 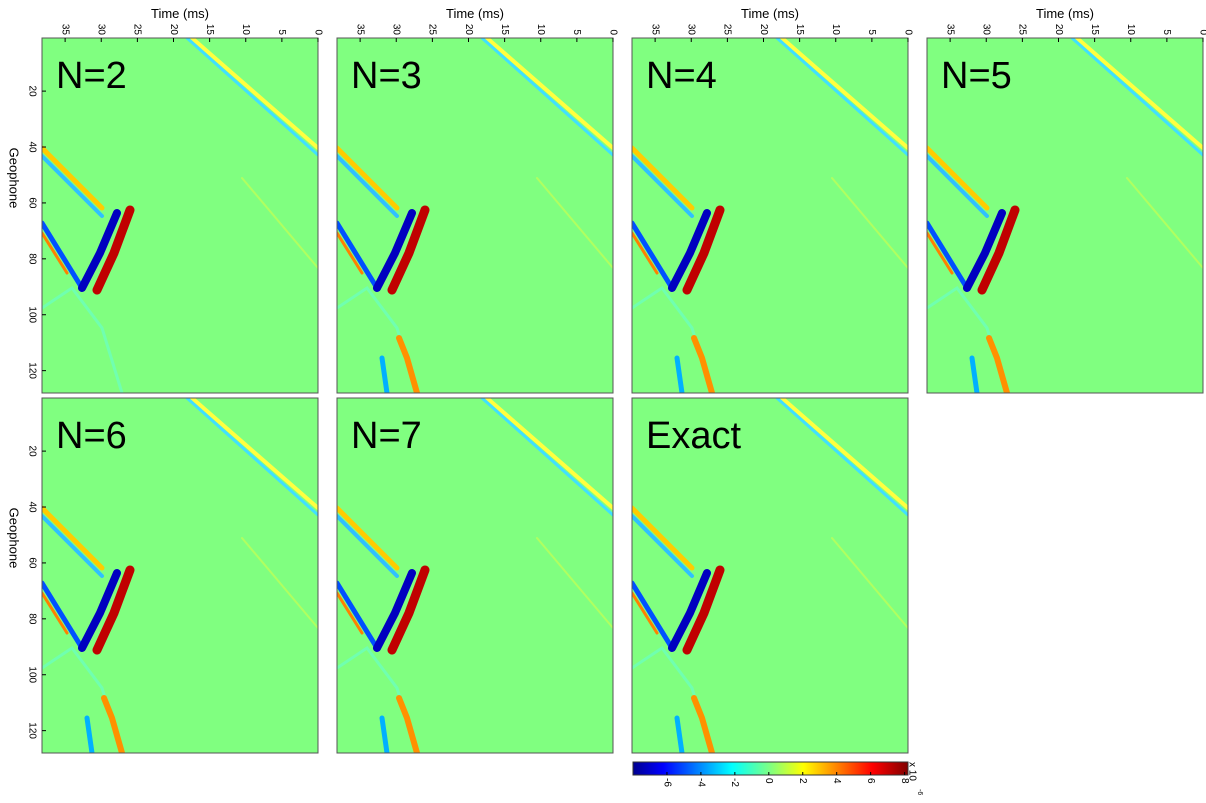 I want to click on y-tick-label: 40, so click(x=31, y=507).